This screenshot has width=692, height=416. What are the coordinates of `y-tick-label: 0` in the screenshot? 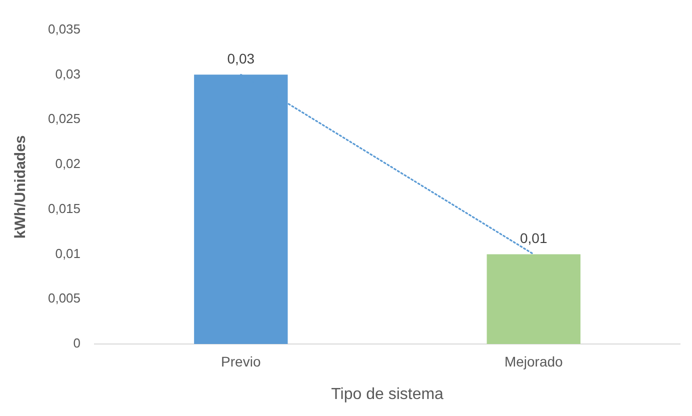 It's located at (77, 343).